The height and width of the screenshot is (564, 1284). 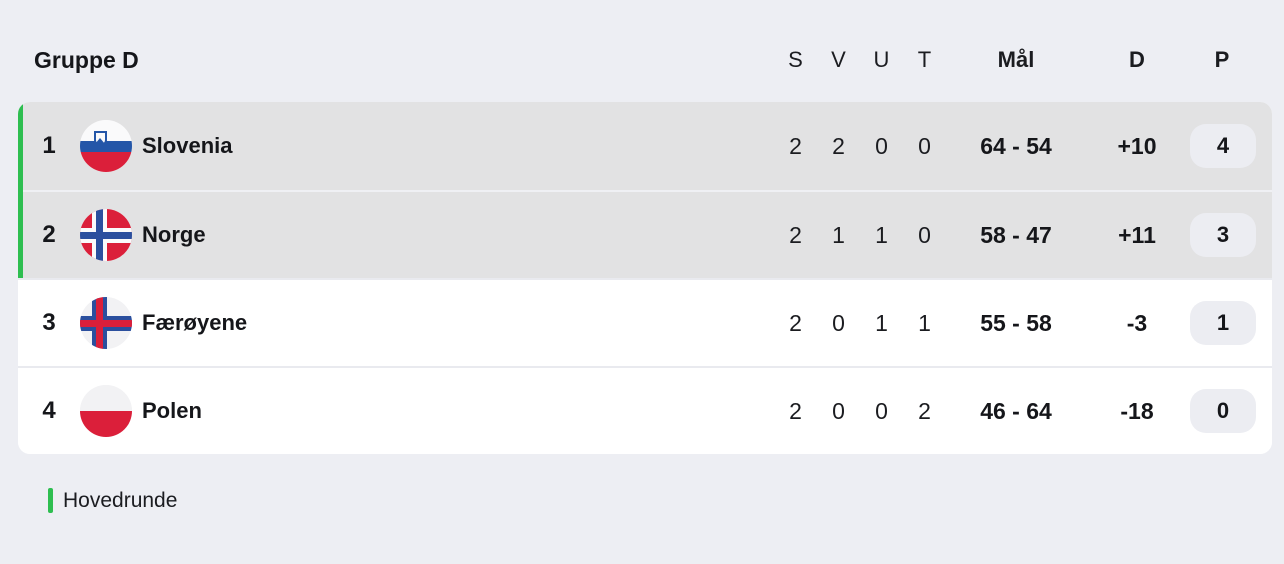 What do you see at coordinates (924, 59) in the screenshot?
I see `column-header-lost: T` at bounding box center [924, 59].